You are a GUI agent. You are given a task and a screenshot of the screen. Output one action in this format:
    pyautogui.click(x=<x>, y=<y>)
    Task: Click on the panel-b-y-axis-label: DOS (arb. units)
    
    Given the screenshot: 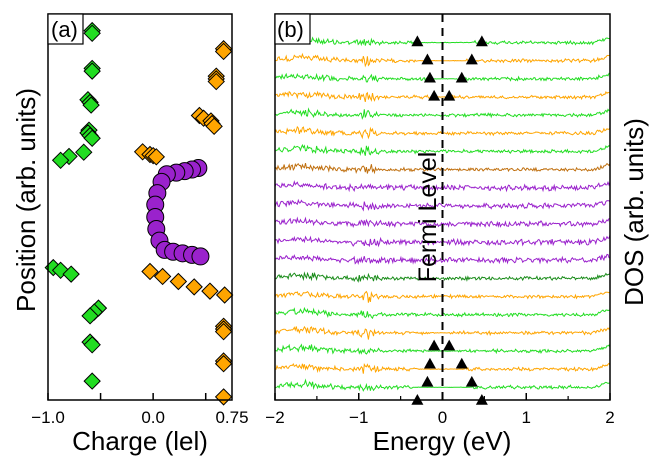 What is the action you would take?
    pyautogui.click(x=634, y=212)
    